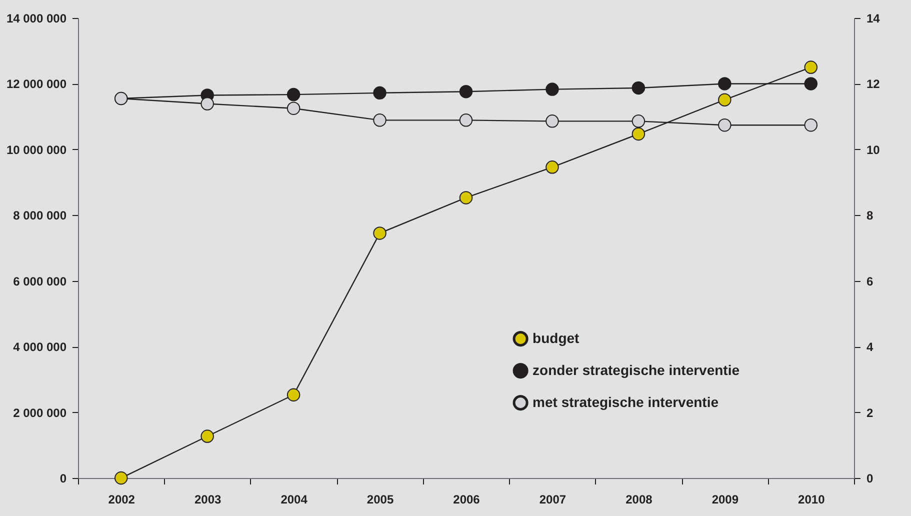 The width and height of the screenshot is (911, 516). I want to click on y-tick-label: 12 000 000, so click(36, 84).